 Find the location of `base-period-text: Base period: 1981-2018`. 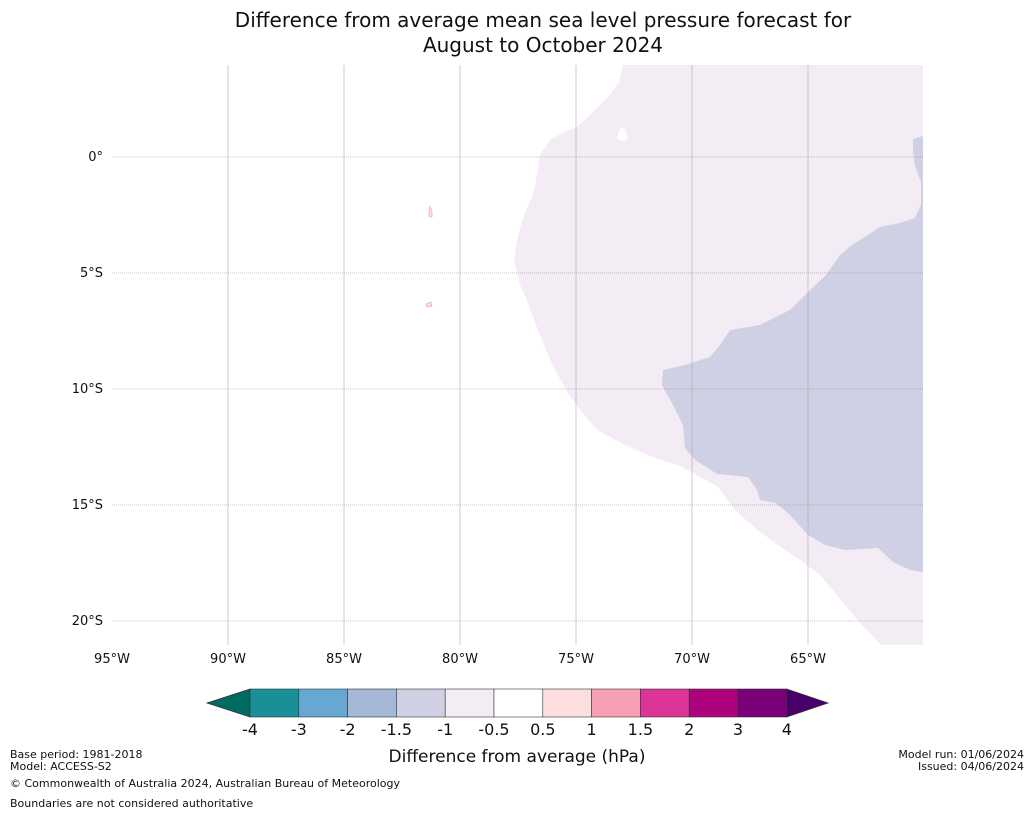

base-period-text: Base period: 1981-2018 is located at coordinates (76, 754).